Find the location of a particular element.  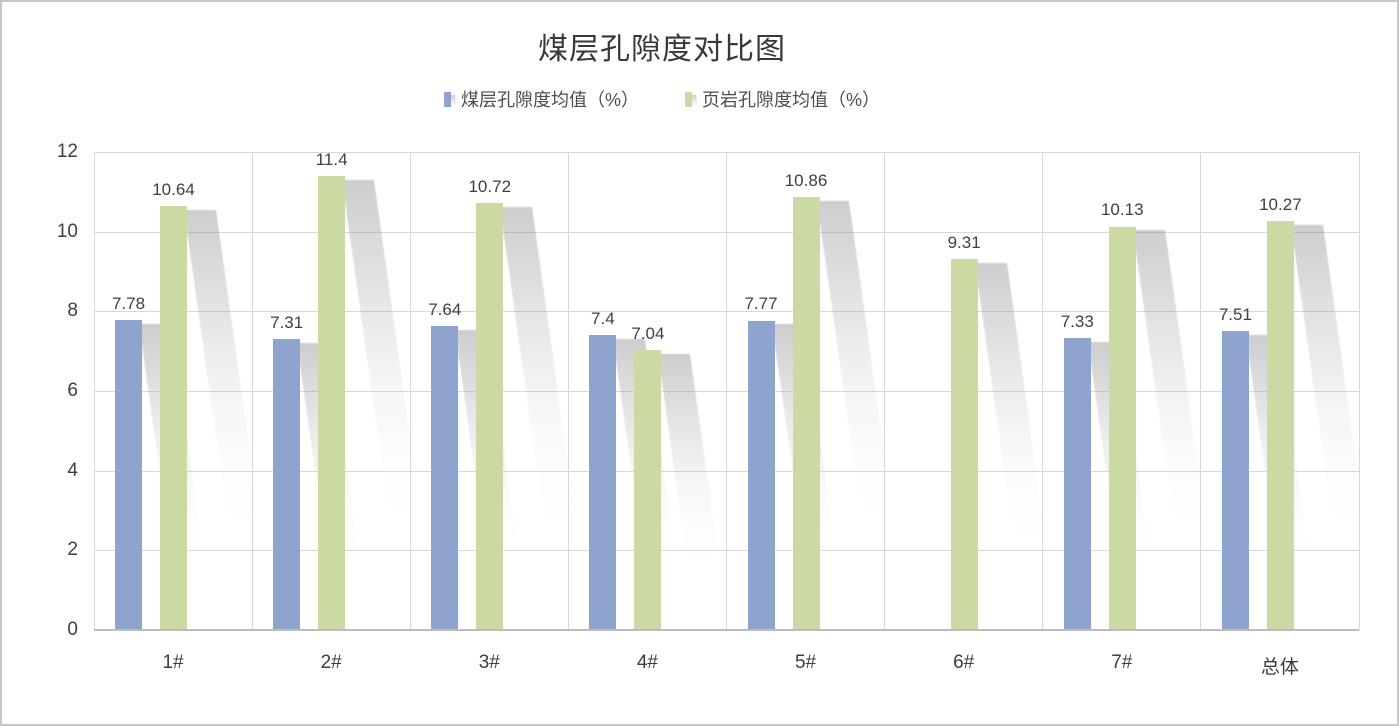

y-axis-tick-label: 0 is located at coordinates (72, 629).